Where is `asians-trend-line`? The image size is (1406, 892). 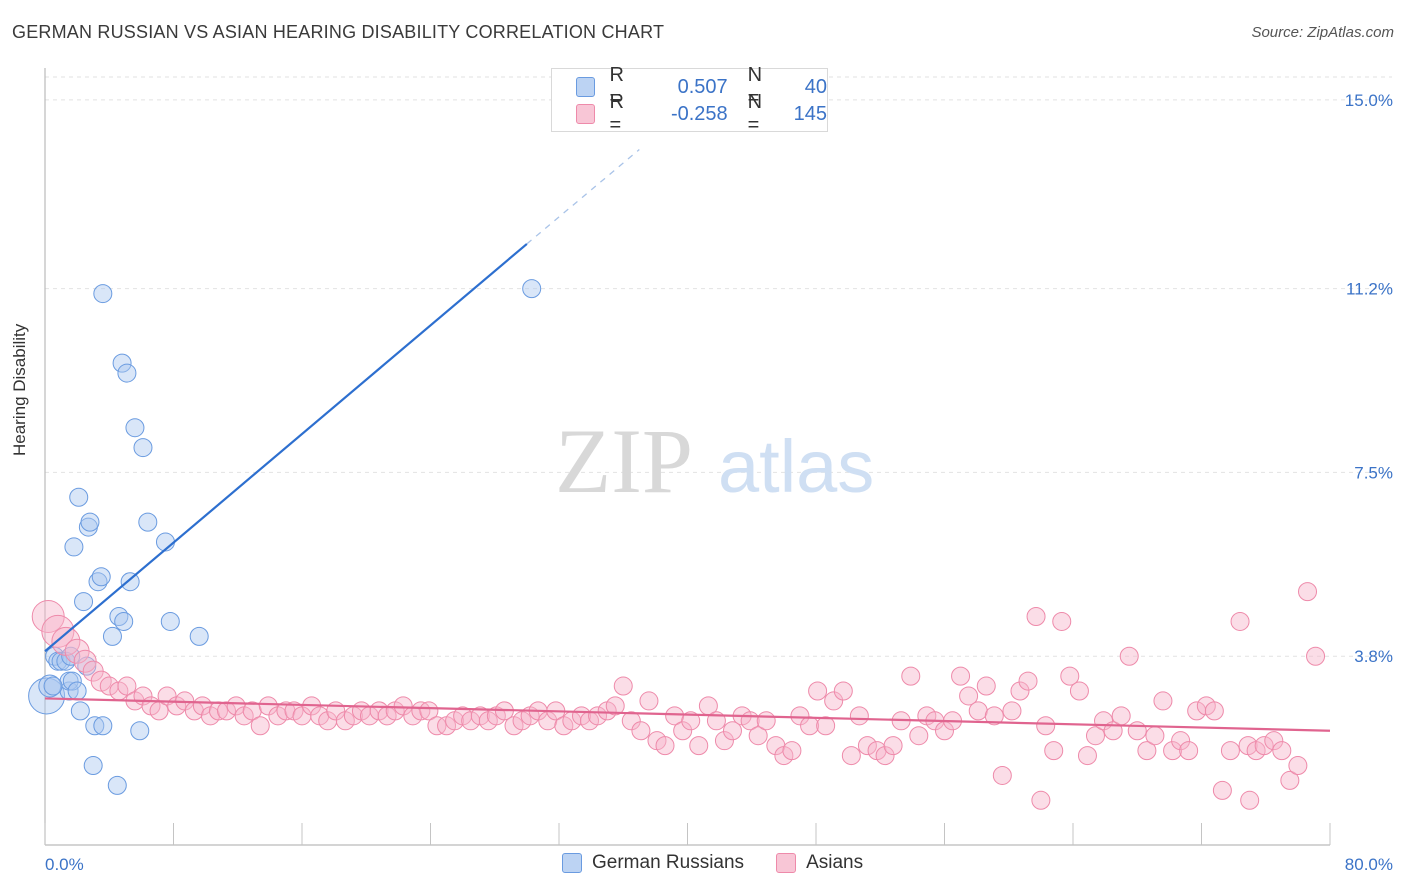
asians-trend-line is located at coordinates (687, 714).